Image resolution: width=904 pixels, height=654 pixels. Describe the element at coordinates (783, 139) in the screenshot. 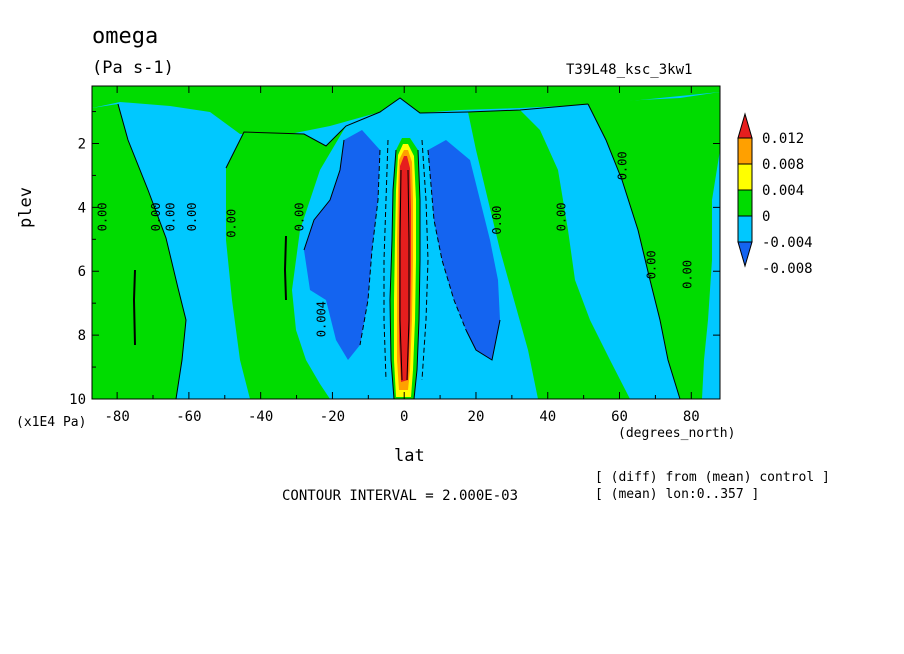

I see `legend-label: 0.012` at that location.